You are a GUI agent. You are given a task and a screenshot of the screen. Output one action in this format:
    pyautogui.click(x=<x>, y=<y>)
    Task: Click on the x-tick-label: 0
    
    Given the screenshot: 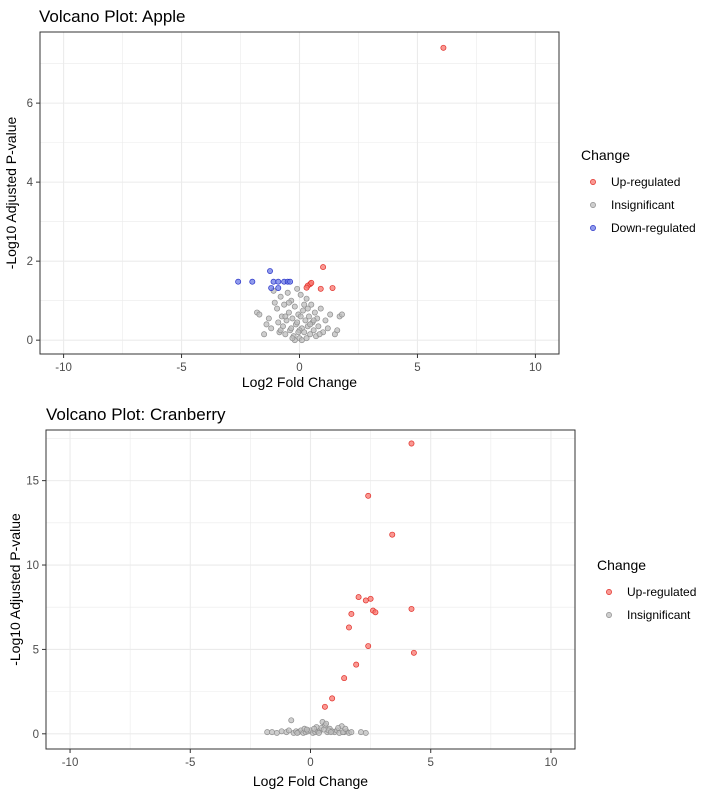 What is the action you would take?
    pyautogui.click(x=299, y=368)
    